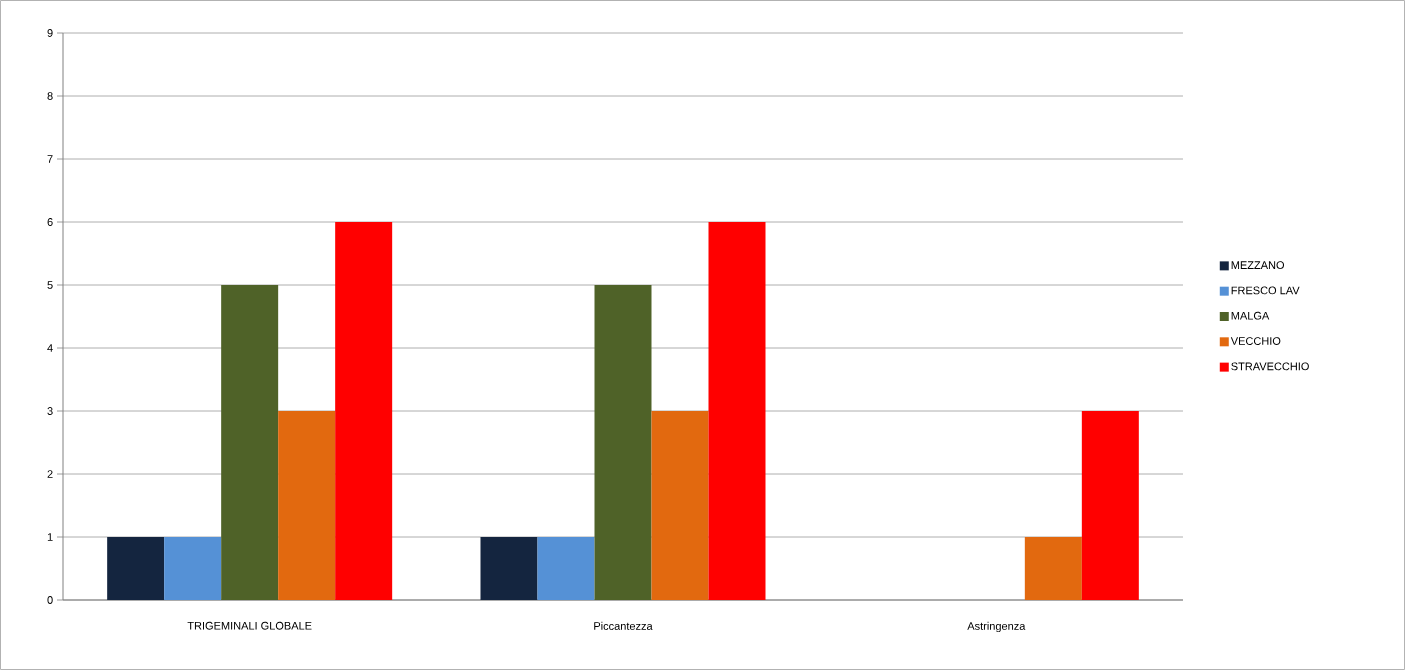 The height and width of the screenshot is (670, 1405). What do you see at coordinates (996, 627) in the screenshot?
I see `x-tick-label: Astringenza` at bounding box center [996, 627].